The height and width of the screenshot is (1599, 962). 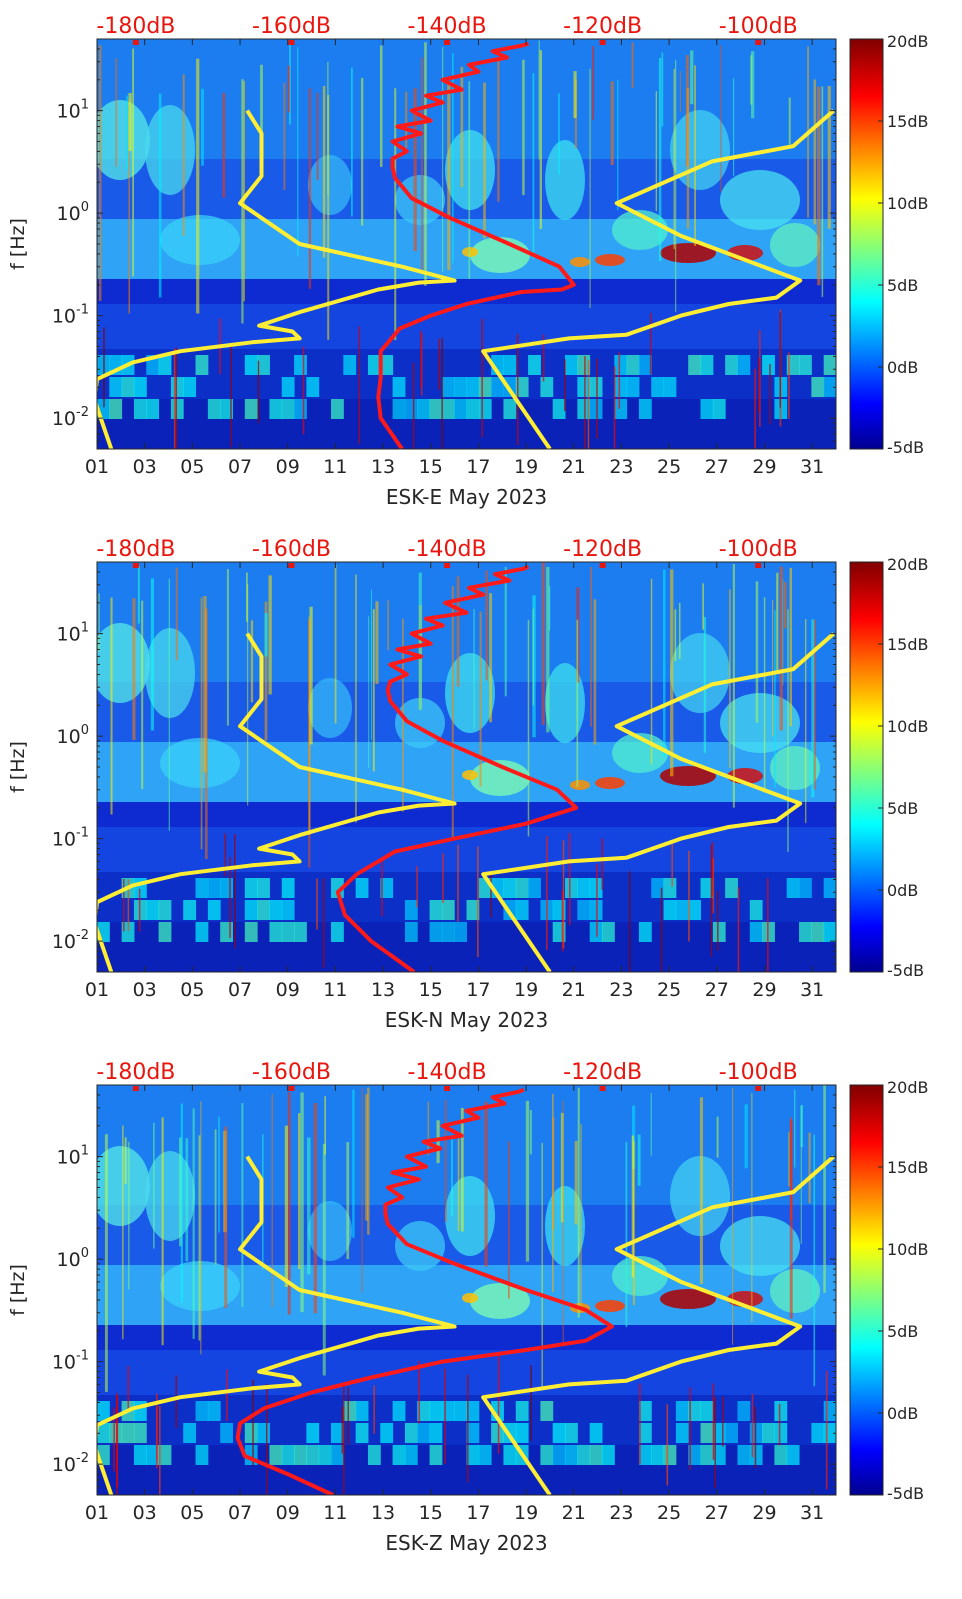 What do you see at coordinates (758, 549) in the screenshot?
I see `top-db-label: -100dB` at bounding box center [758, 549].